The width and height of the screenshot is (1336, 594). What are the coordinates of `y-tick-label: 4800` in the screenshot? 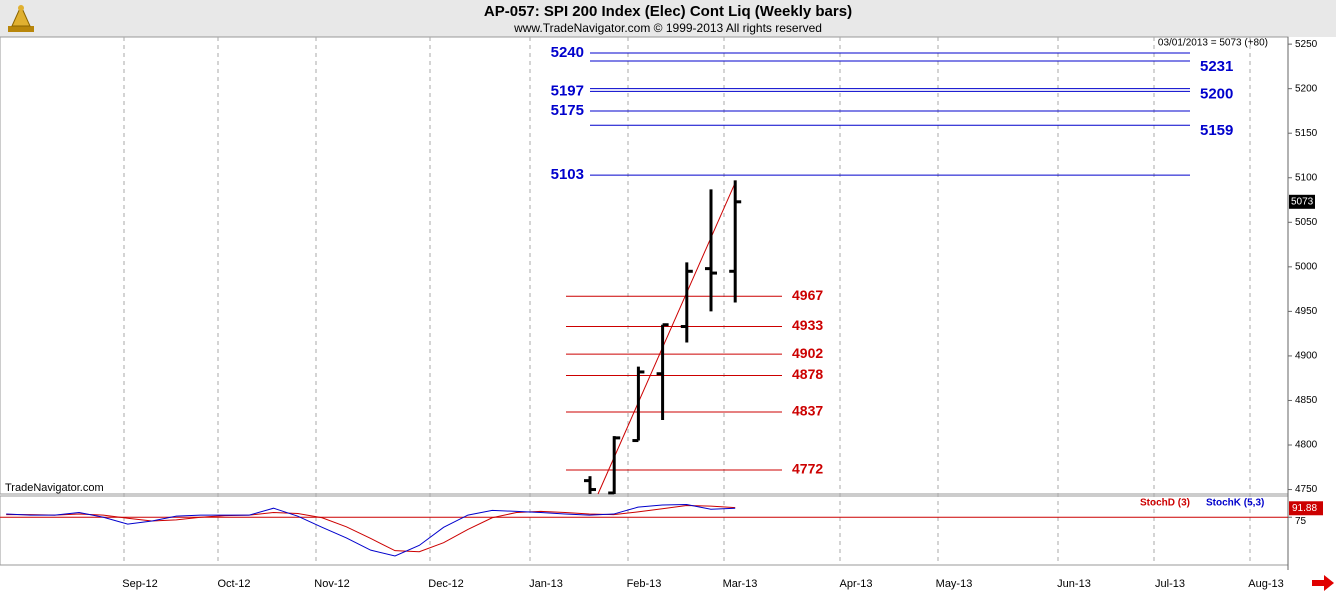 It's located at (1306, 445).